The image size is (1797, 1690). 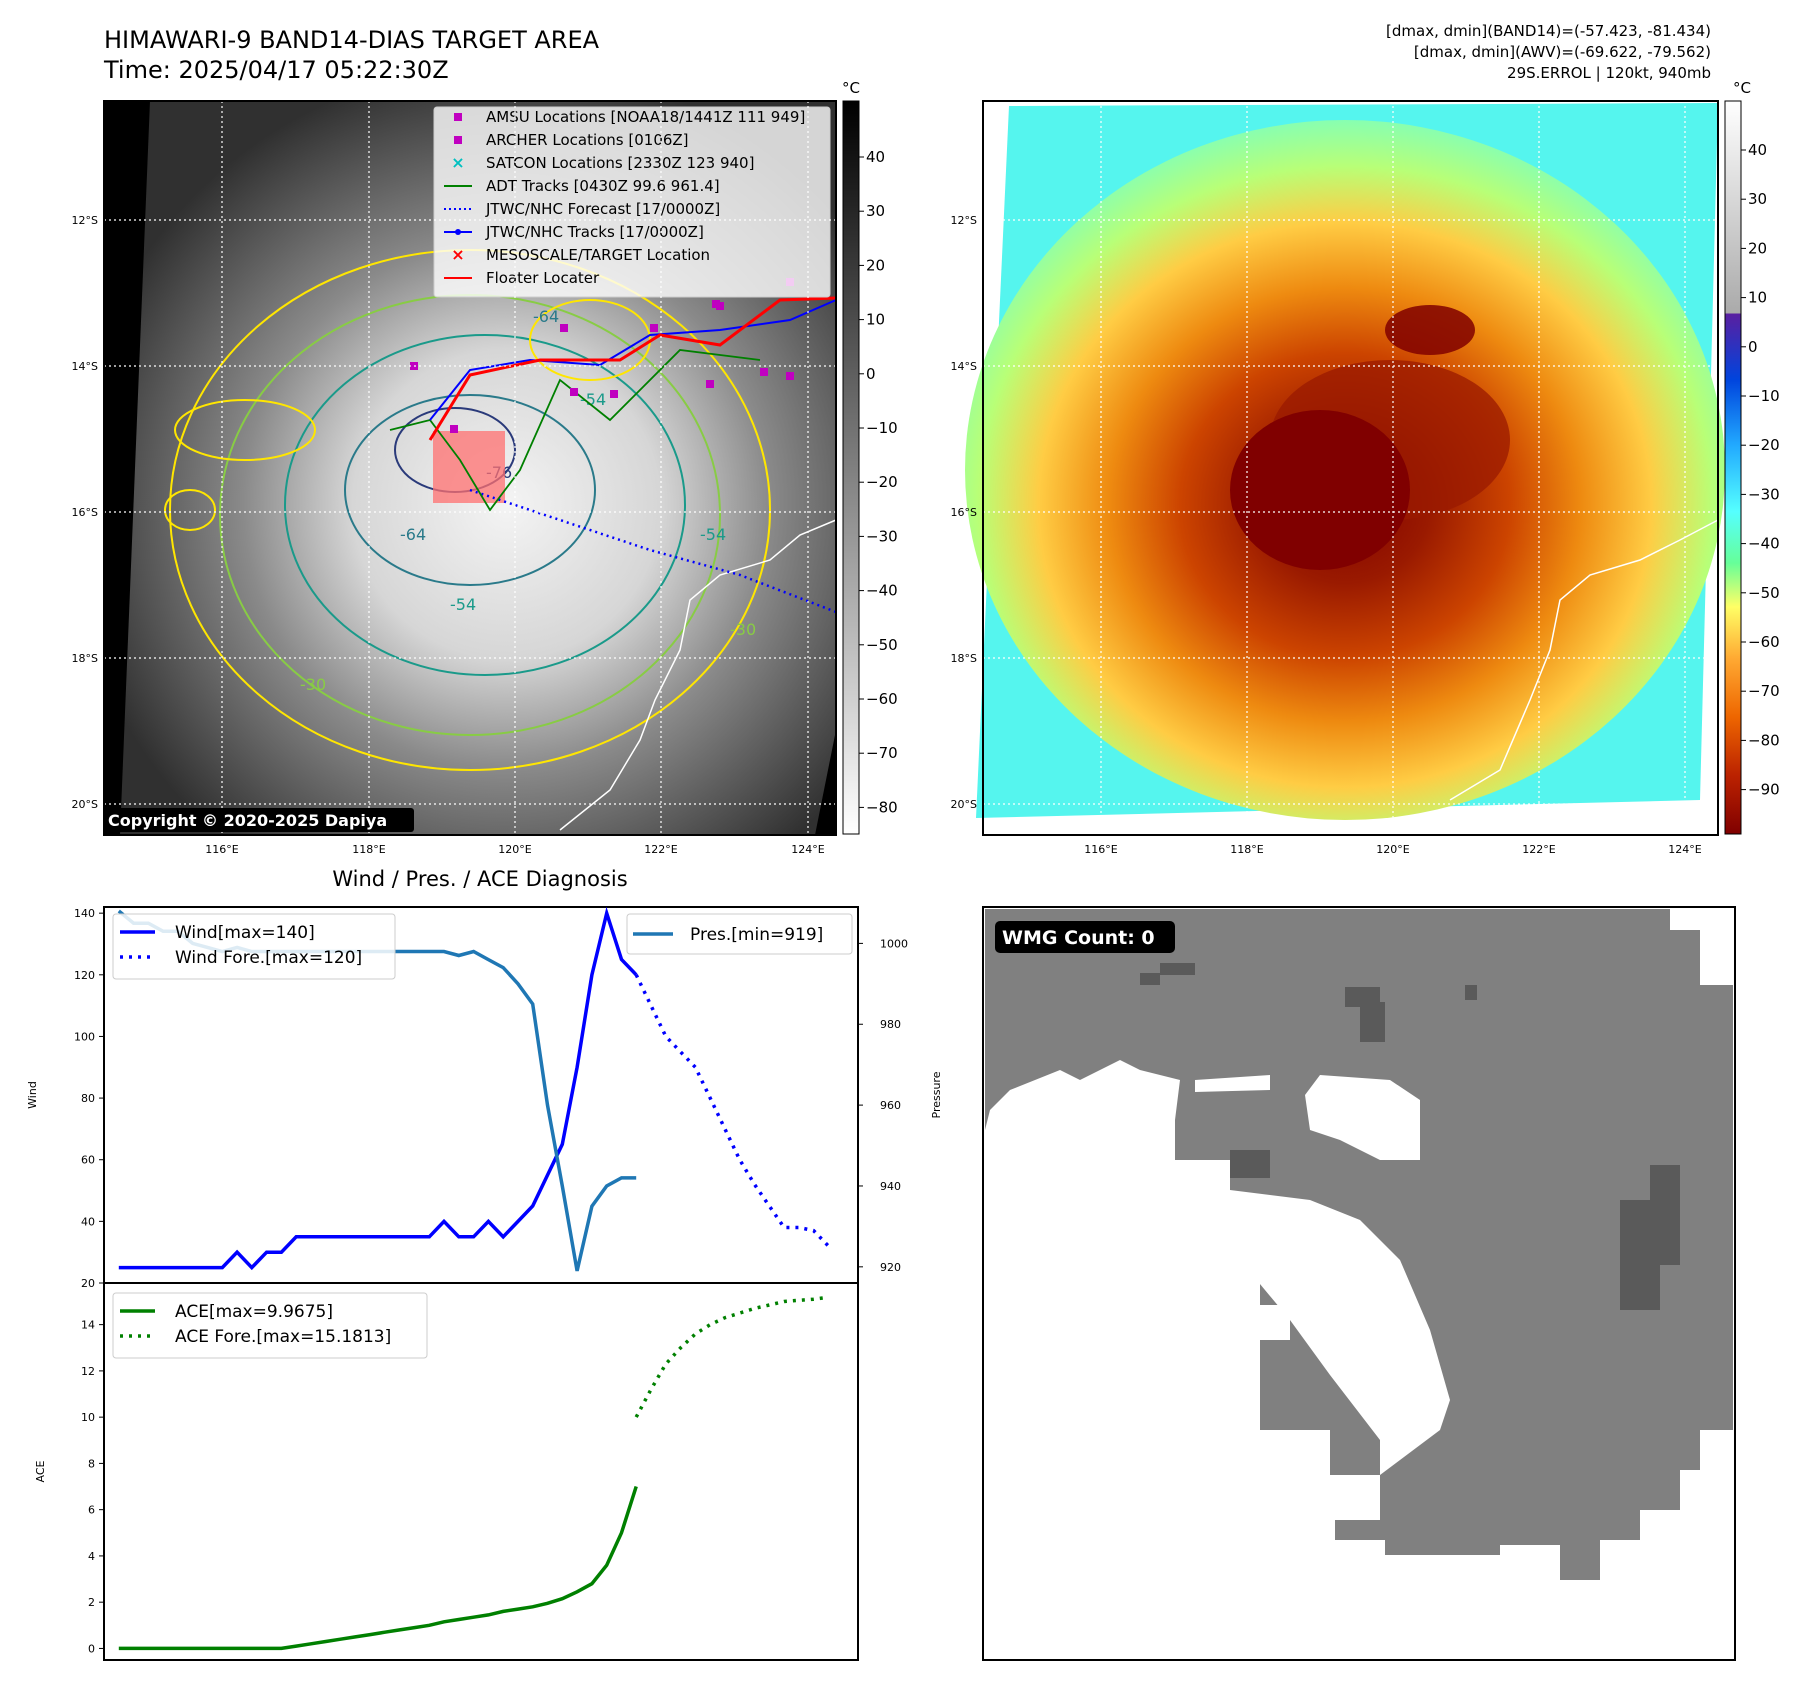 I want to click on pressure-y-tick-label: 1000, so click(x=894, y=943).